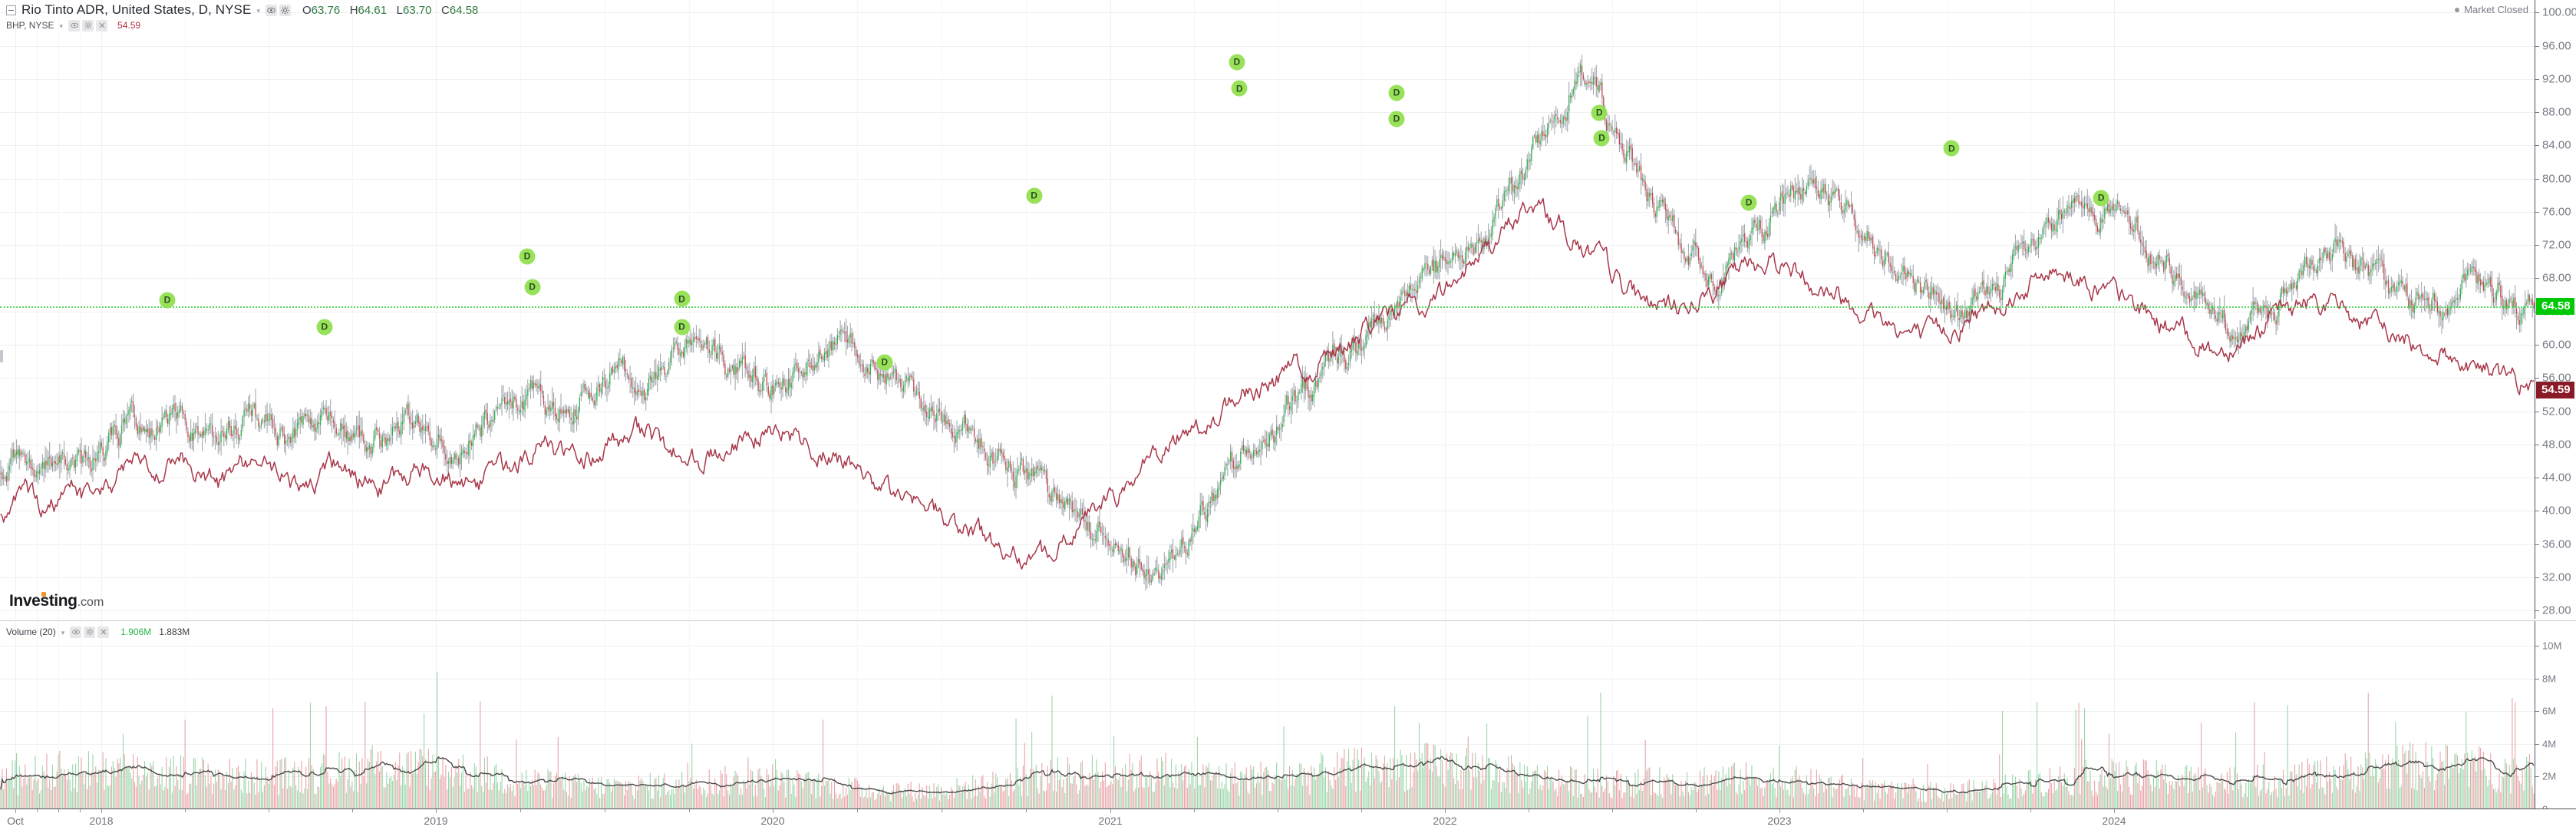 The image size is (2576, 830). Describe the element at coordinates (2457, 9) in the screenshot. I see `status-dot-icon` at that location.